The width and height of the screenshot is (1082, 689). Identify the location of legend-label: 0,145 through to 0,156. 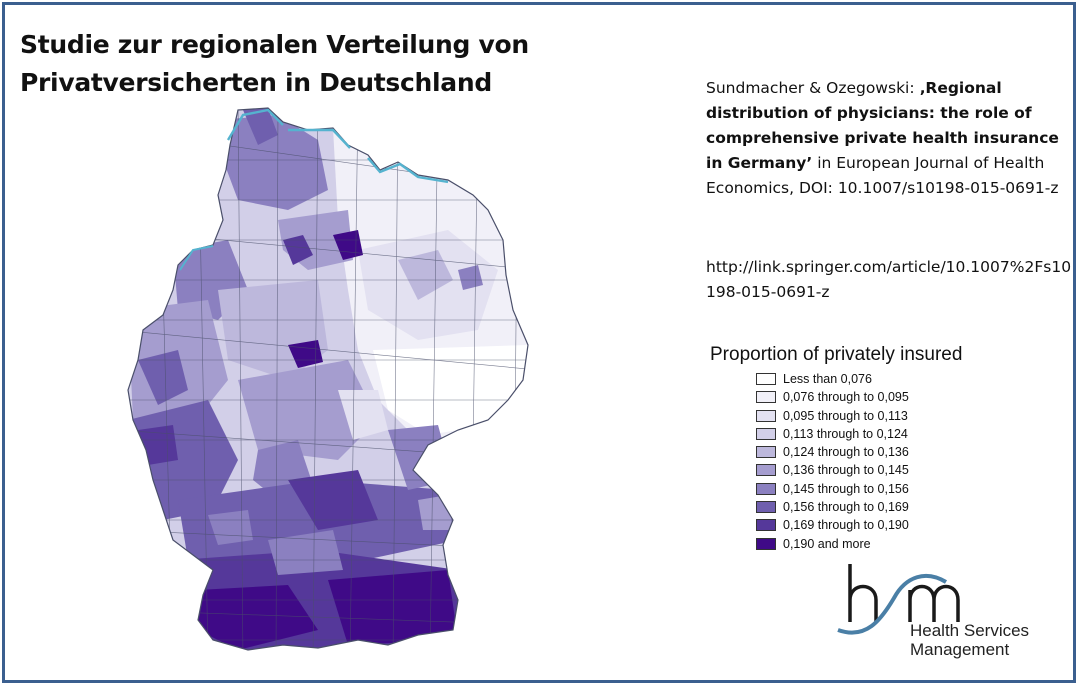
(846, 488).